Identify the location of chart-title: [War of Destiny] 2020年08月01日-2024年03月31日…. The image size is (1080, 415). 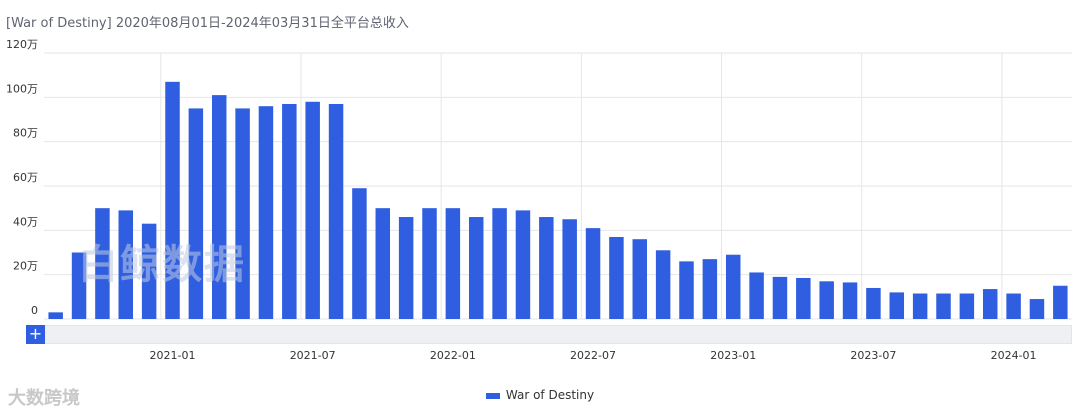
(207, 23).